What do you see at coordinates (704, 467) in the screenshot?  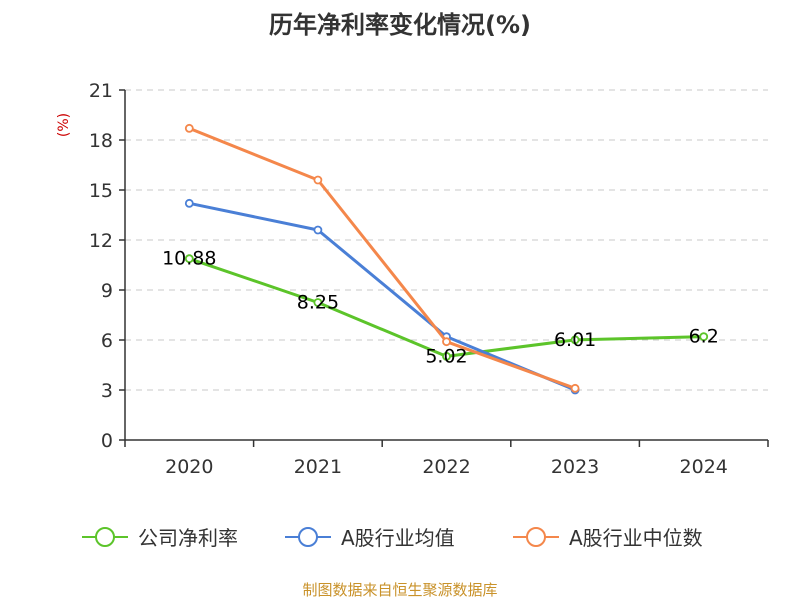 I see `x-tick-label: 2024` at bounding box center [704, 467].